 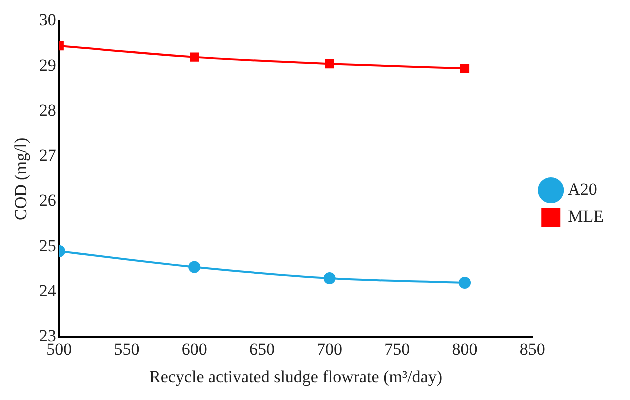 I want to click on x-tick-label: 650, so click(x=262, y=349).